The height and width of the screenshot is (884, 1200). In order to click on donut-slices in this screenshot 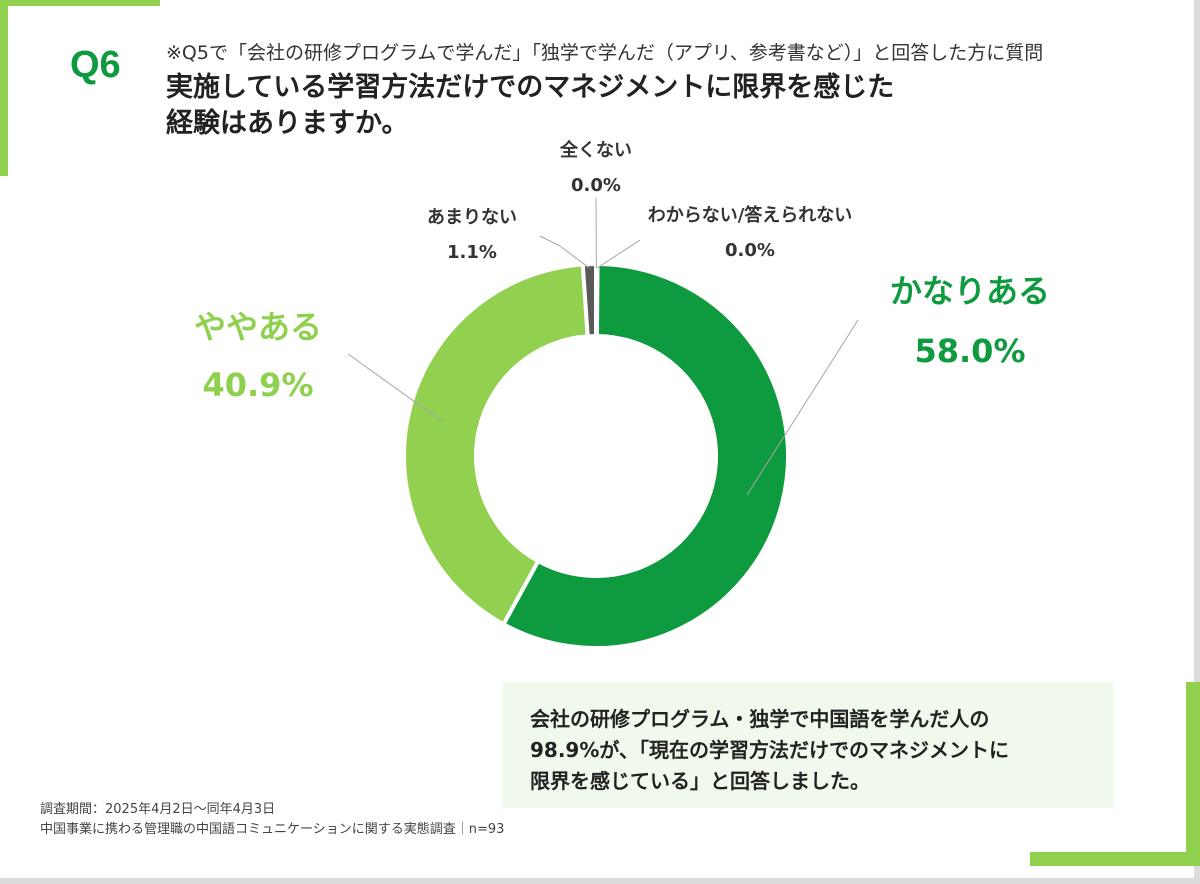, I will do `click(596, 455)`.